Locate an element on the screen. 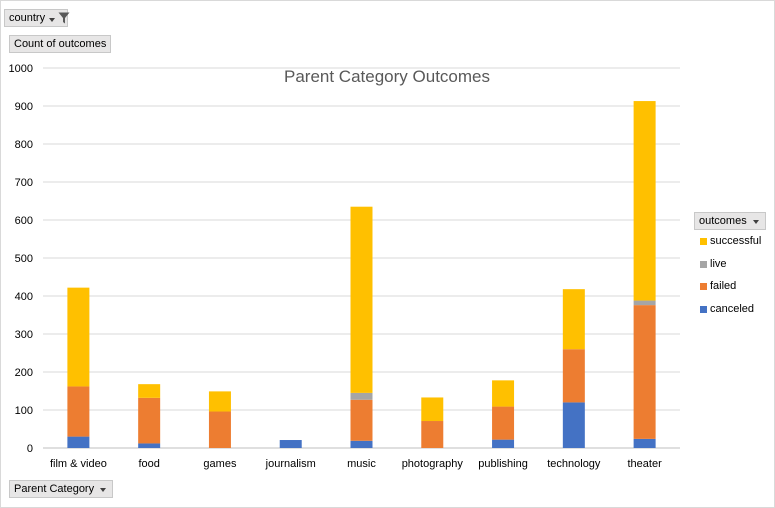 The image size is (775, 508). parent-category-label: Parent Category is located at coordinates (54, 489).